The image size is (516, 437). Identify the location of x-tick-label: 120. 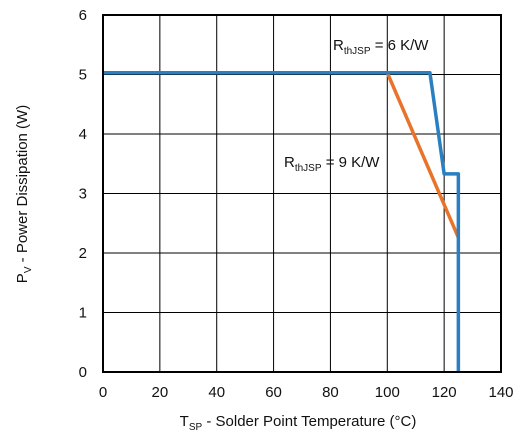
(444, 392).